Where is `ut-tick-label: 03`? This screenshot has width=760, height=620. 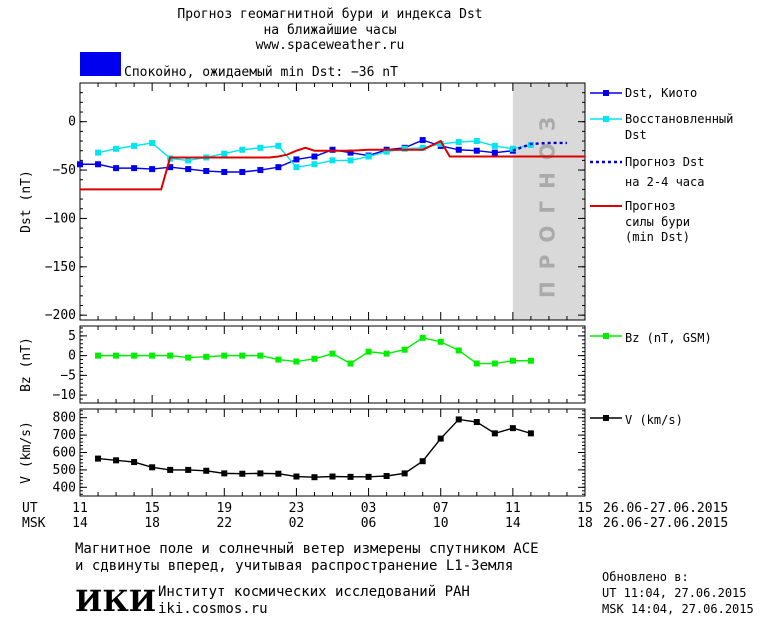 ut-tick-label: 03 is located at coordinates (369, 508).